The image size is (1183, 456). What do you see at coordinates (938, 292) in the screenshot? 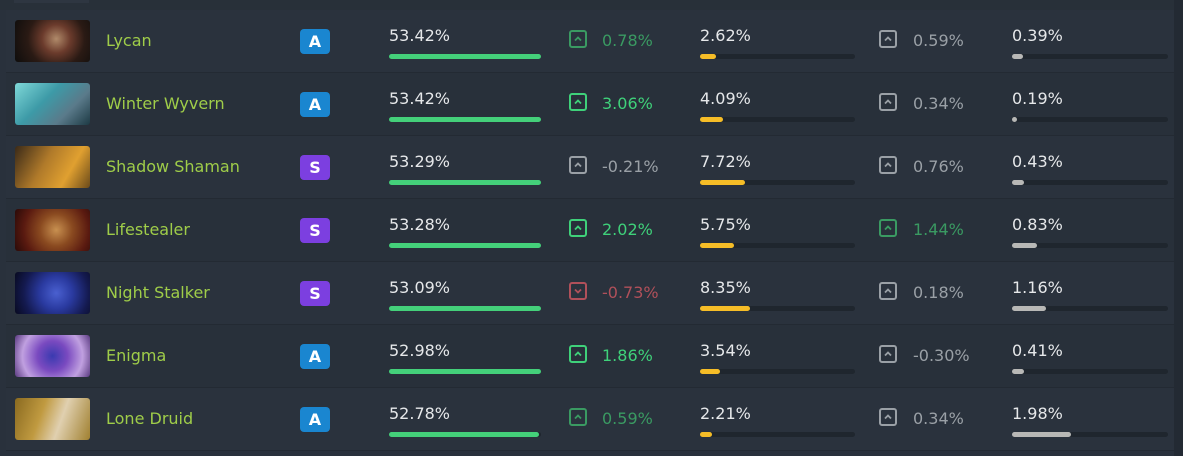
I see `pickrate-change: 0.18%` at bounding box center [938, 292].